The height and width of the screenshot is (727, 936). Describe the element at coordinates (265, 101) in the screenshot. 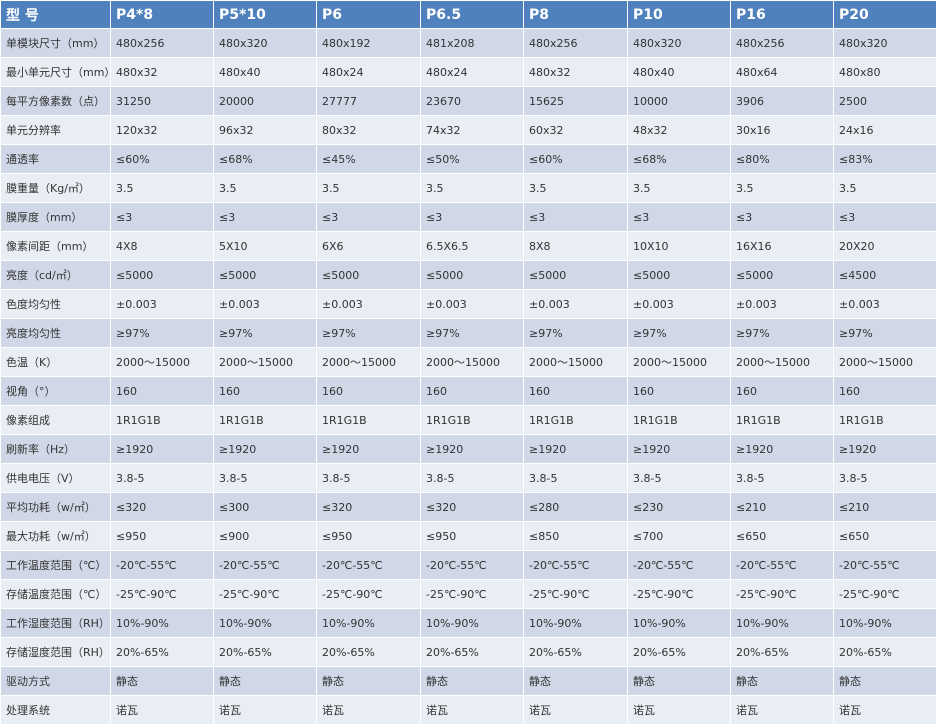

I see `table-cell: 20000` at that location.